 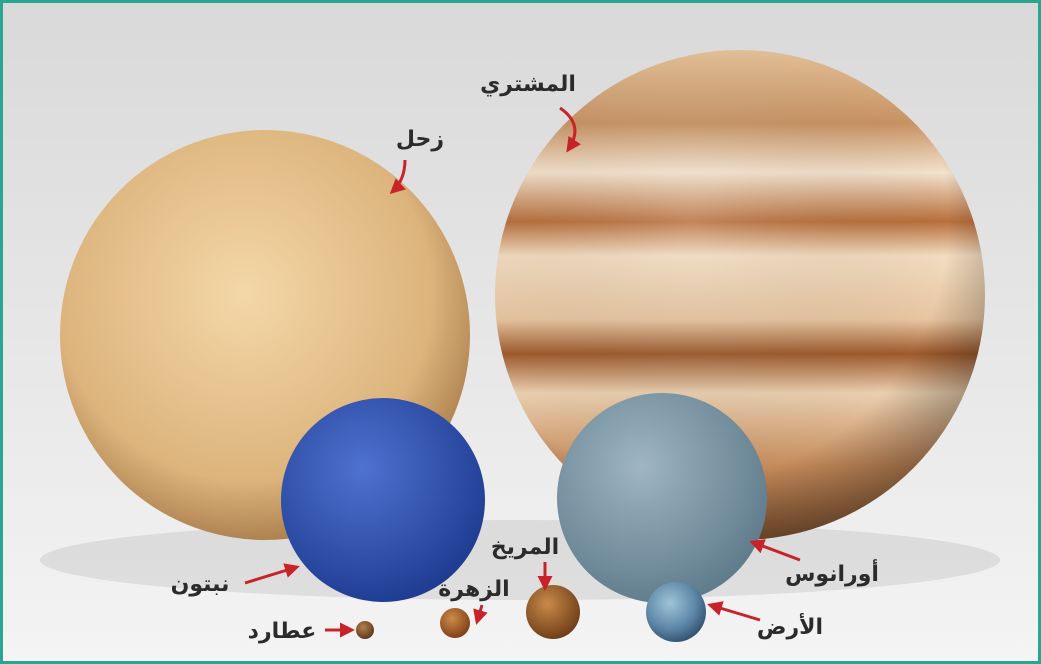 I want to click on planet-label: أورانوس, so click(x=832, y=572).